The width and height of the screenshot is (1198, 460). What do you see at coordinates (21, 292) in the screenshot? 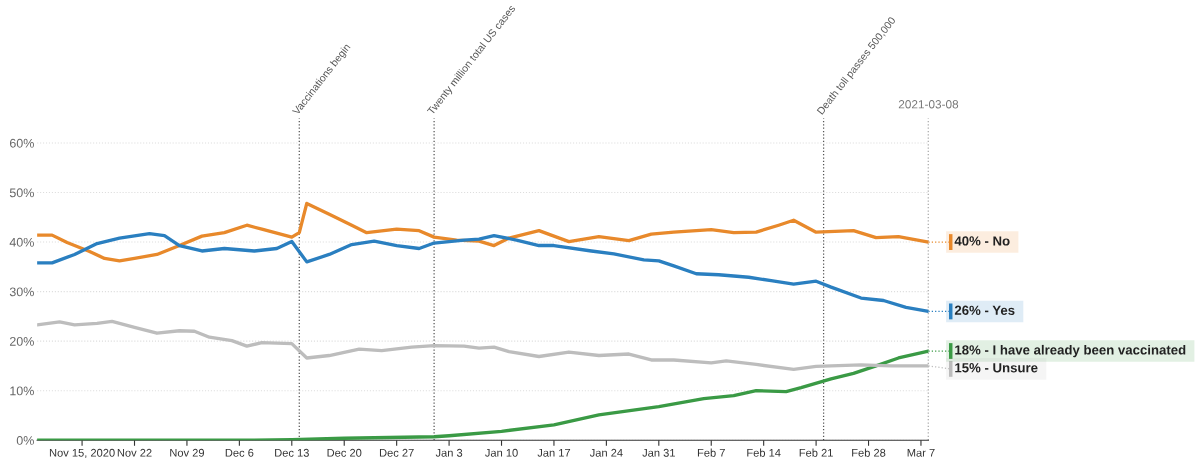
I see `y-tick-label: 30%` at bounding box center [21, 292].